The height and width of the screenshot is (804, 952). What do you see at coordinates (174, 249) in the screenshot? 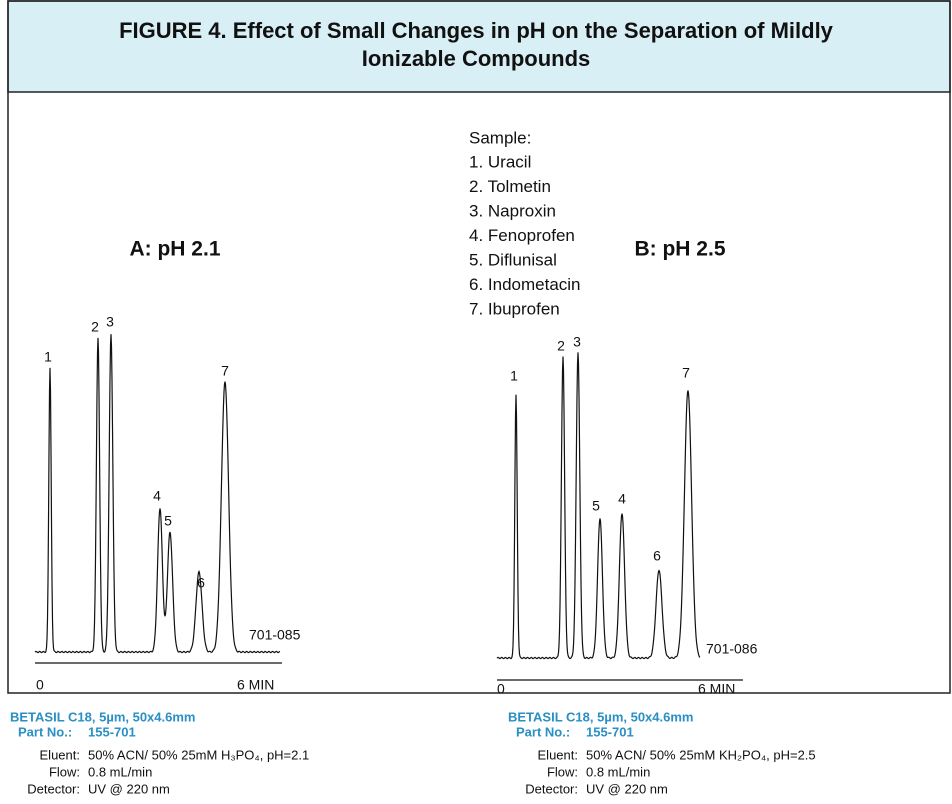
I see `panel-label: A: pH 2.1` at bounding box center [174, 249].